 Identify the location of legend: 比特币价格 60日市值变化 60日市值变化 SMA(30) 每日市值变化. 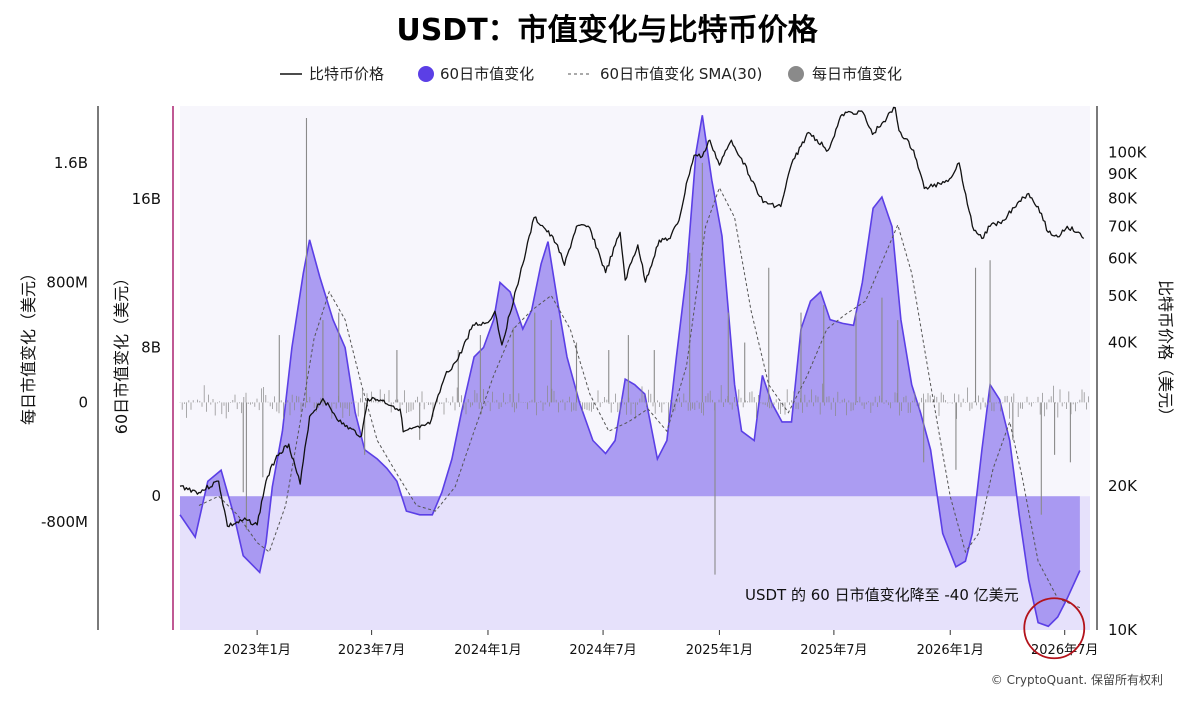
(591, 74).